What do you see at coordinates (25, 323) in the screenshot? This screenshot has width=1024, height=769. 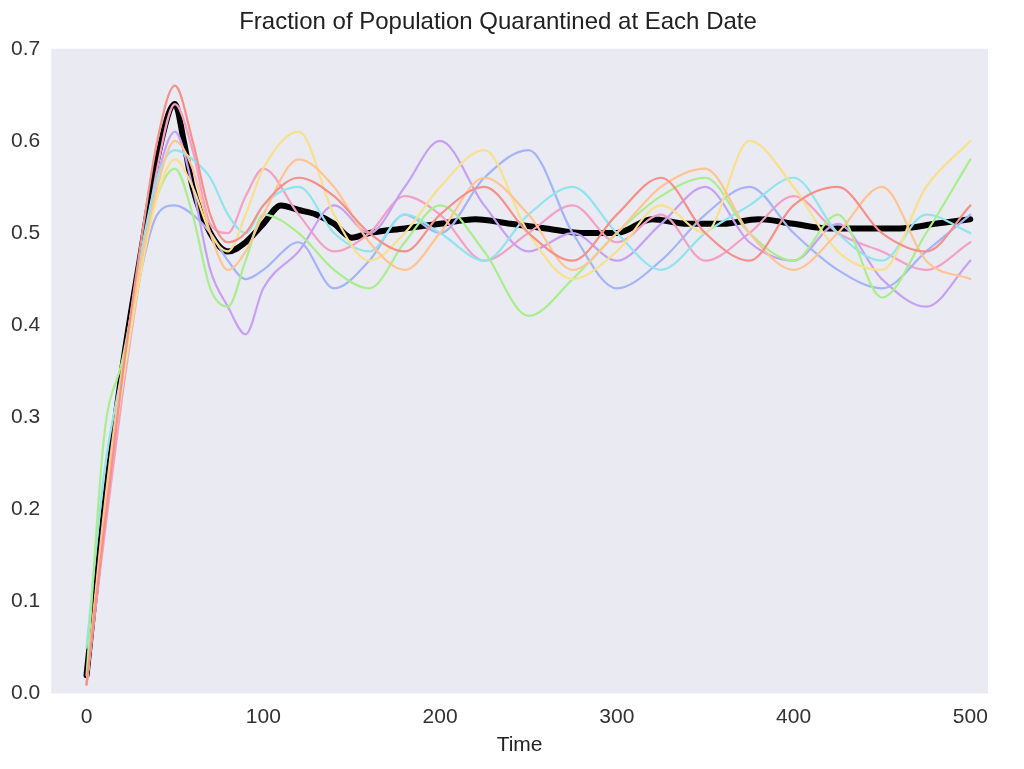 I see `y-tick-label: 0.4` at bounding box center [25, 323].